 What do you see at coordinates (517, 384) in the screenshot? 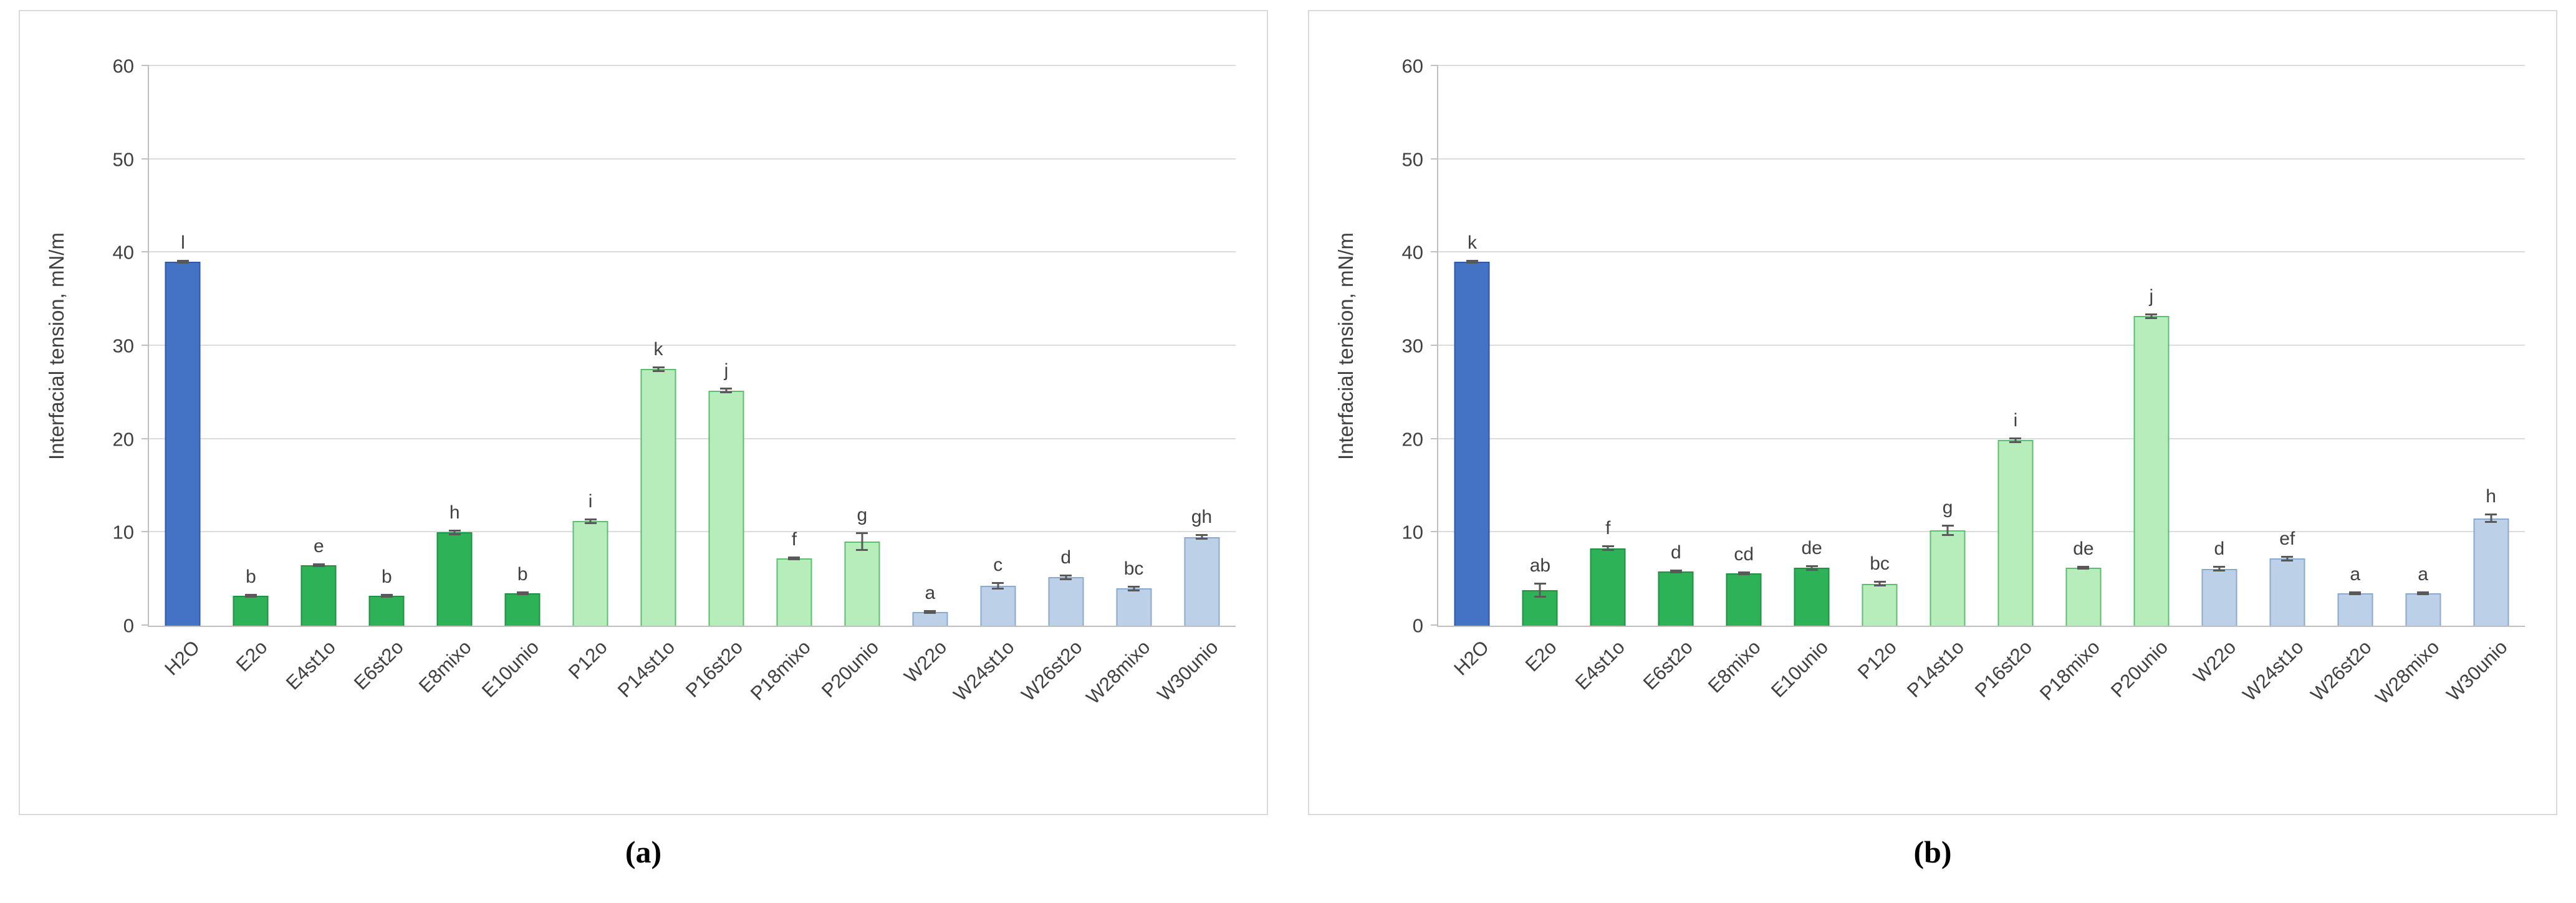
I see `bar-slot: b E10unio` at bounding box center [517, 384].